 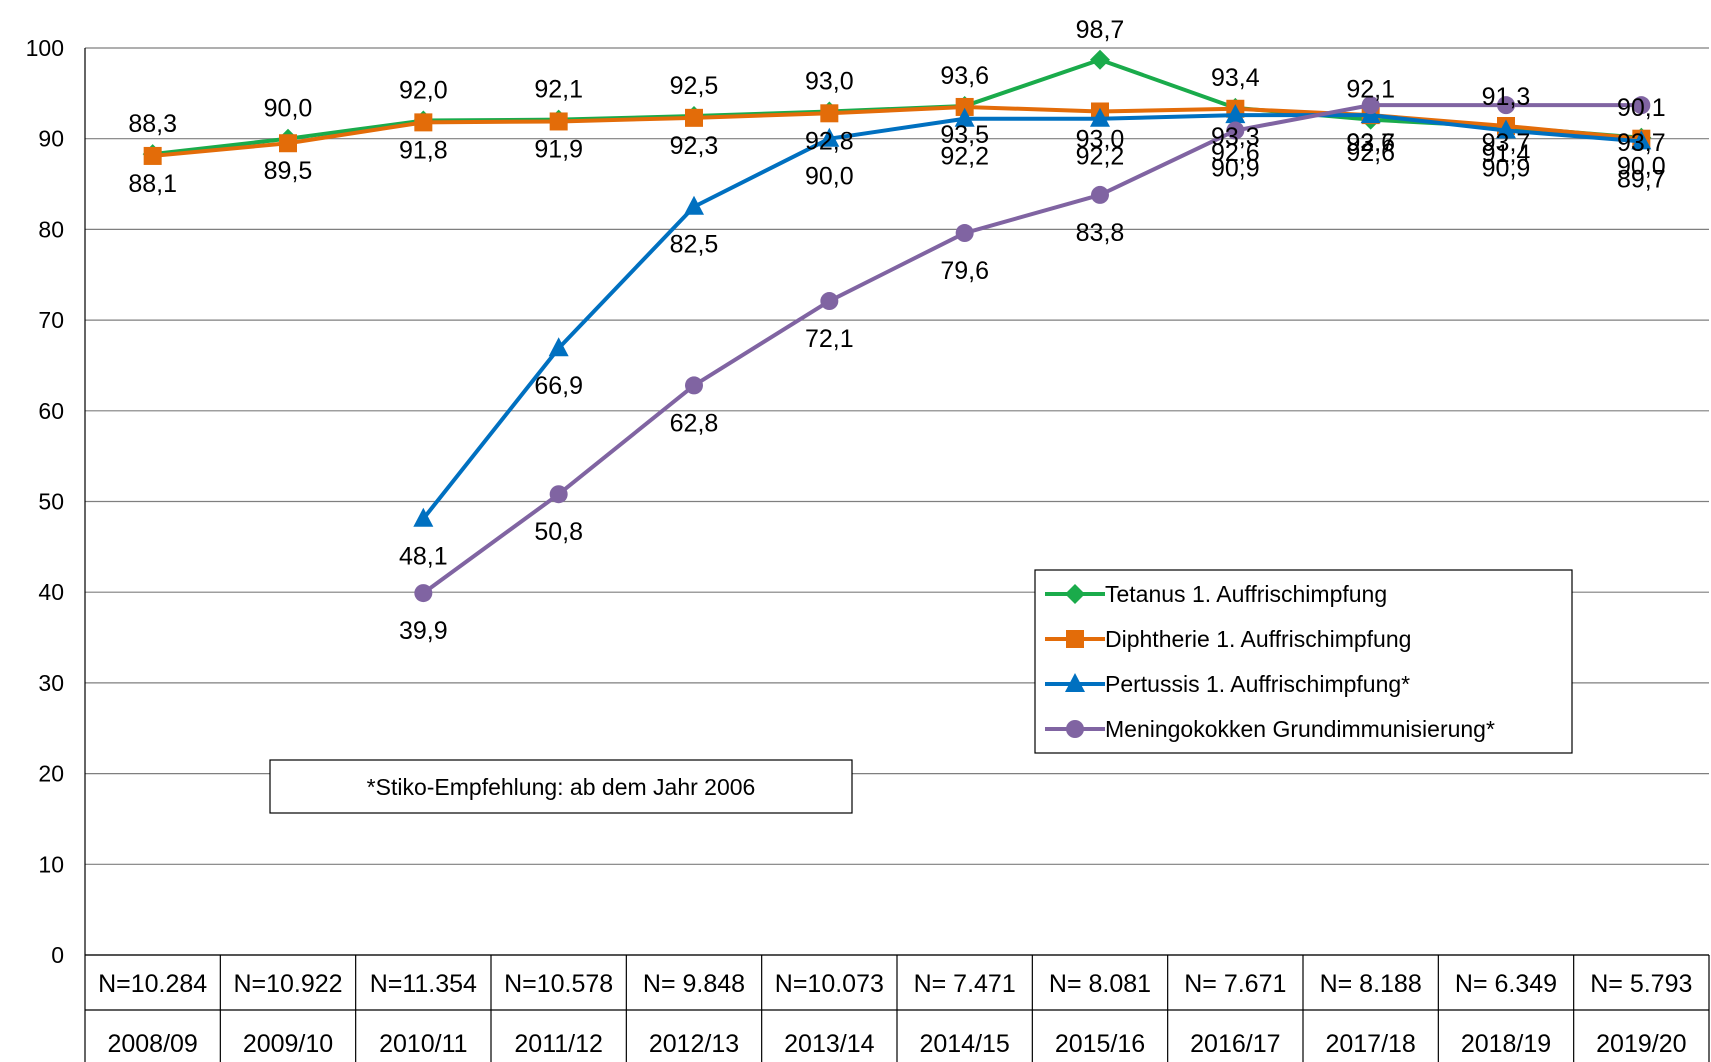 I want to click on x-tick-label: 2009/10, so click(x=288, y=1044).